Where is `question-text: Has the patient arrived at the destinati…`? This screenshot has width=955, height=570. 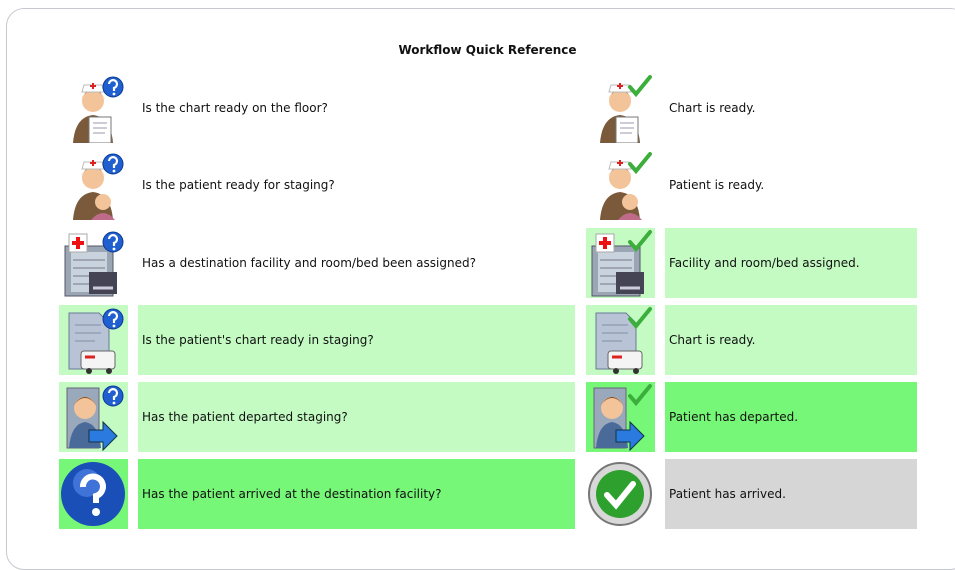
question-text: Has the patient arrived at the destinati… is located at coordinates (356, 494).